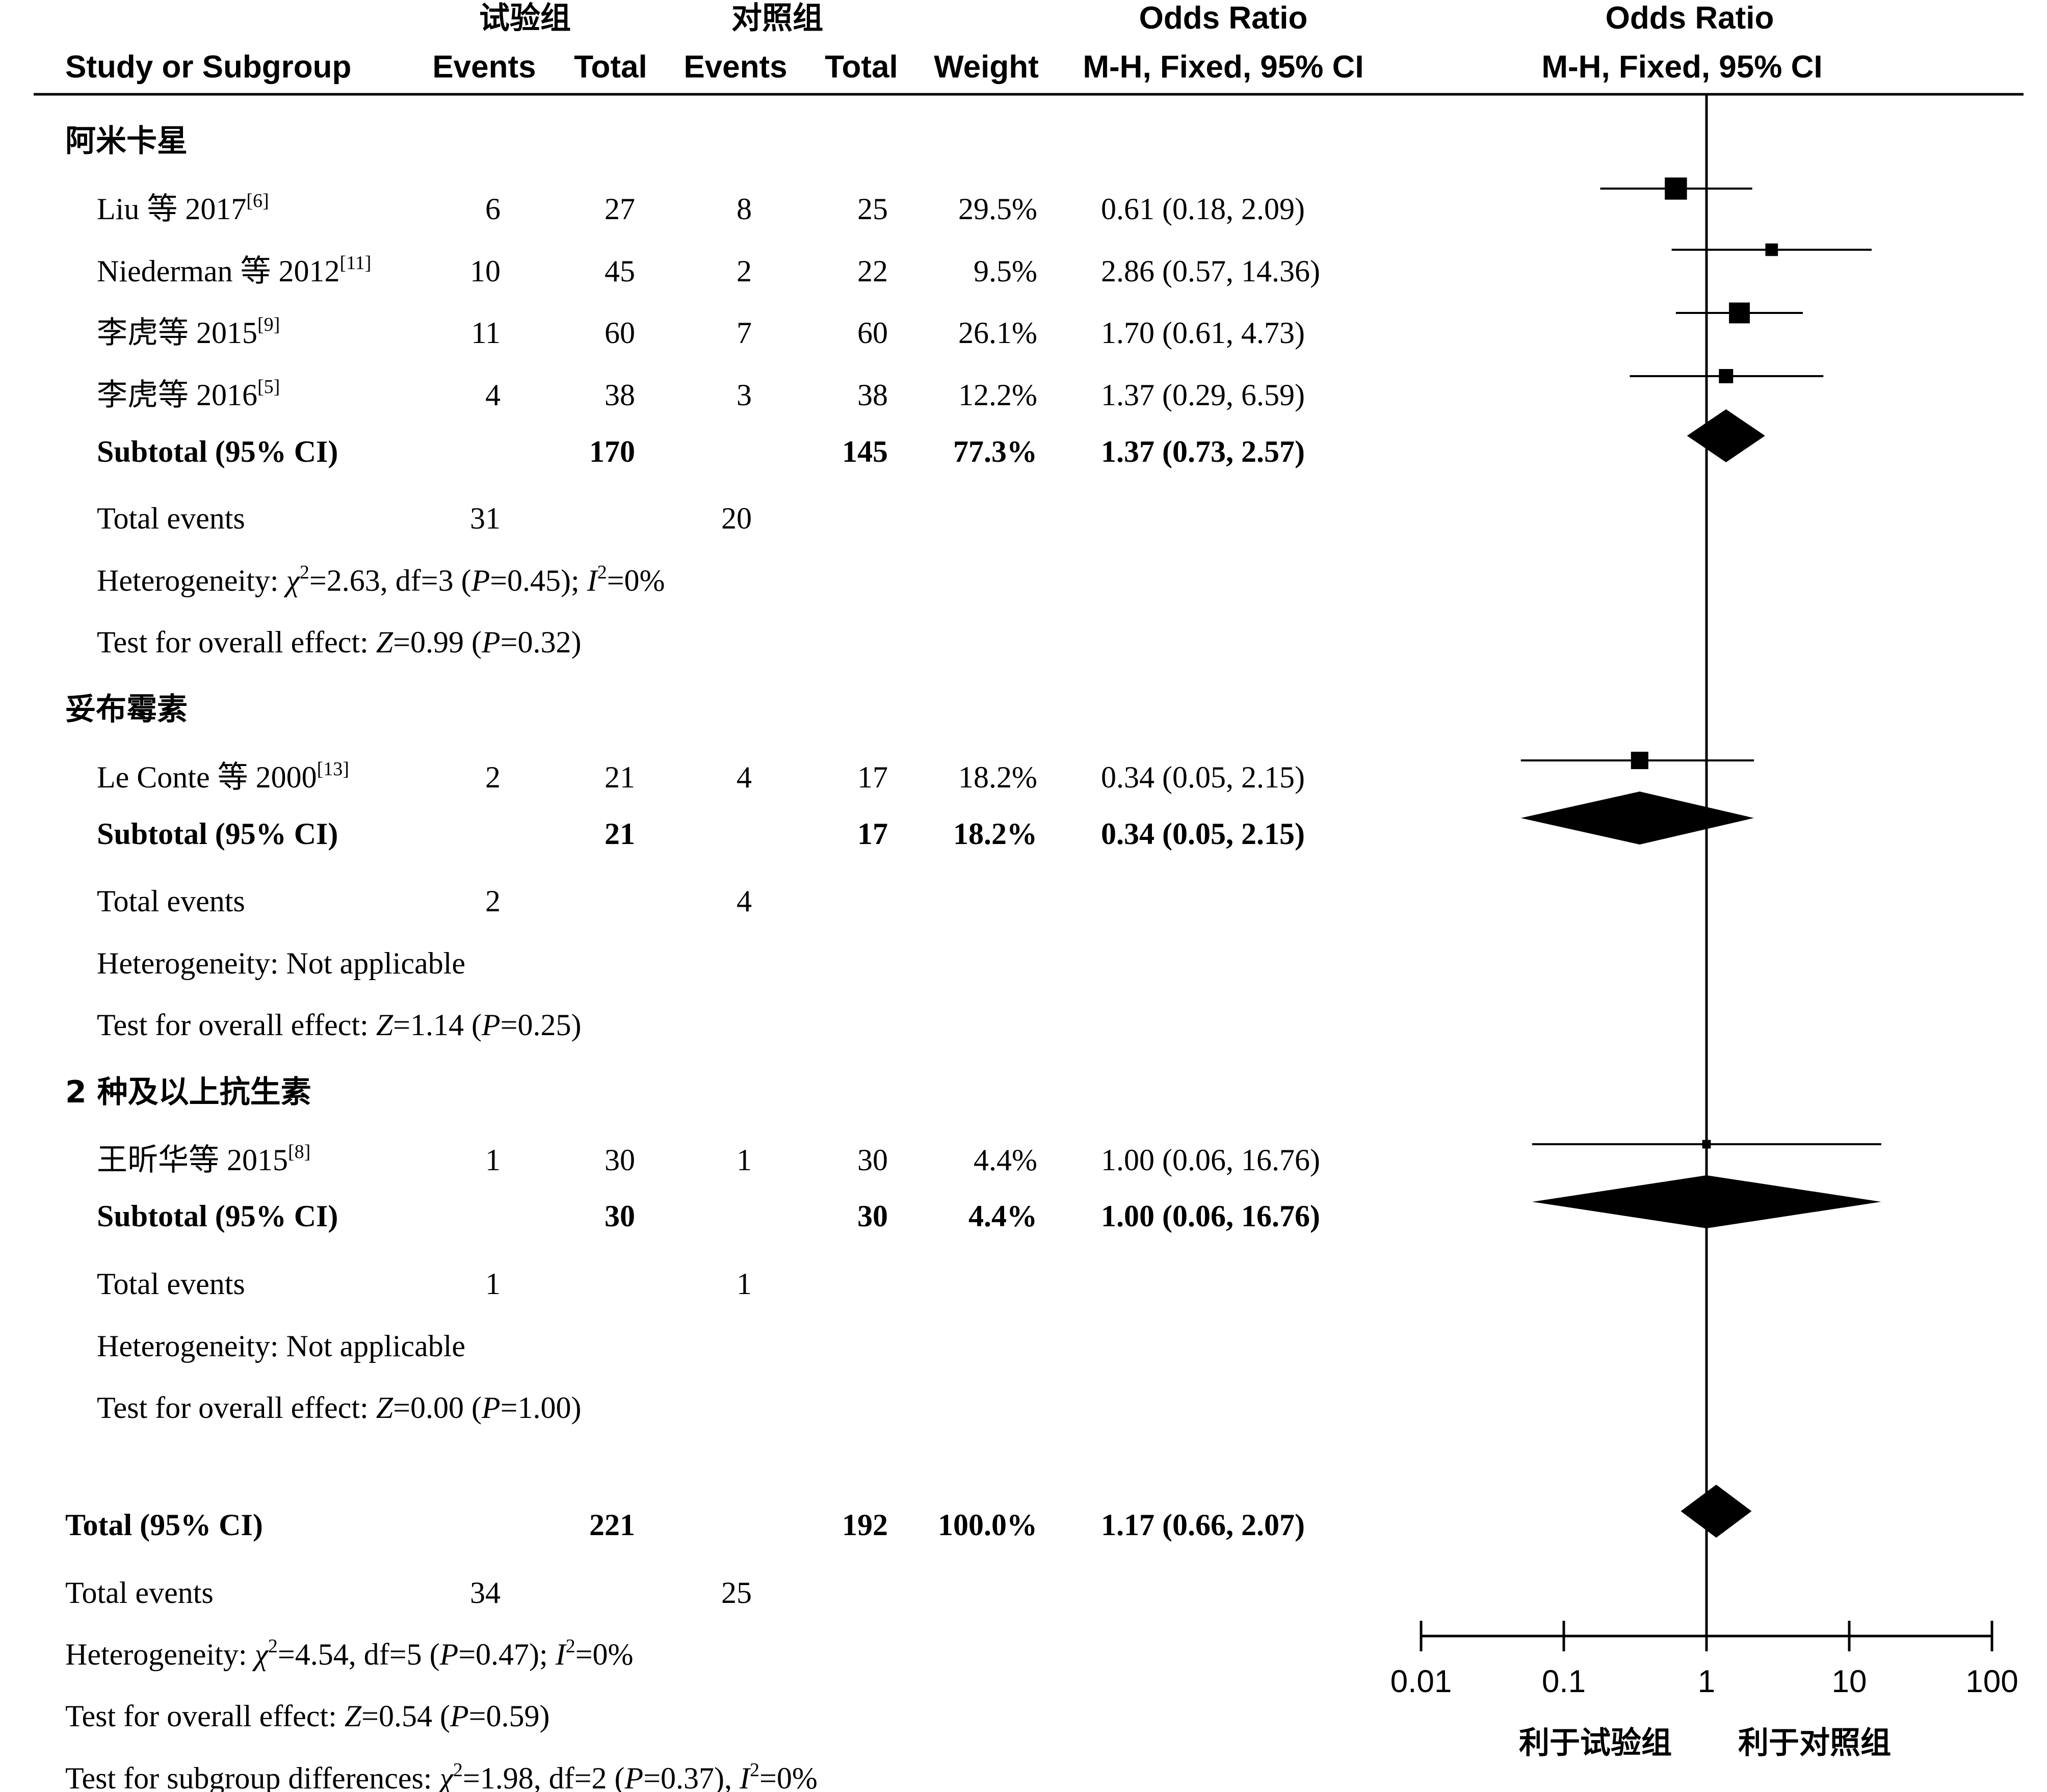 The image size is (2047, 1792). I want to click on x-tick-label: 100, so click(1991, 1681).